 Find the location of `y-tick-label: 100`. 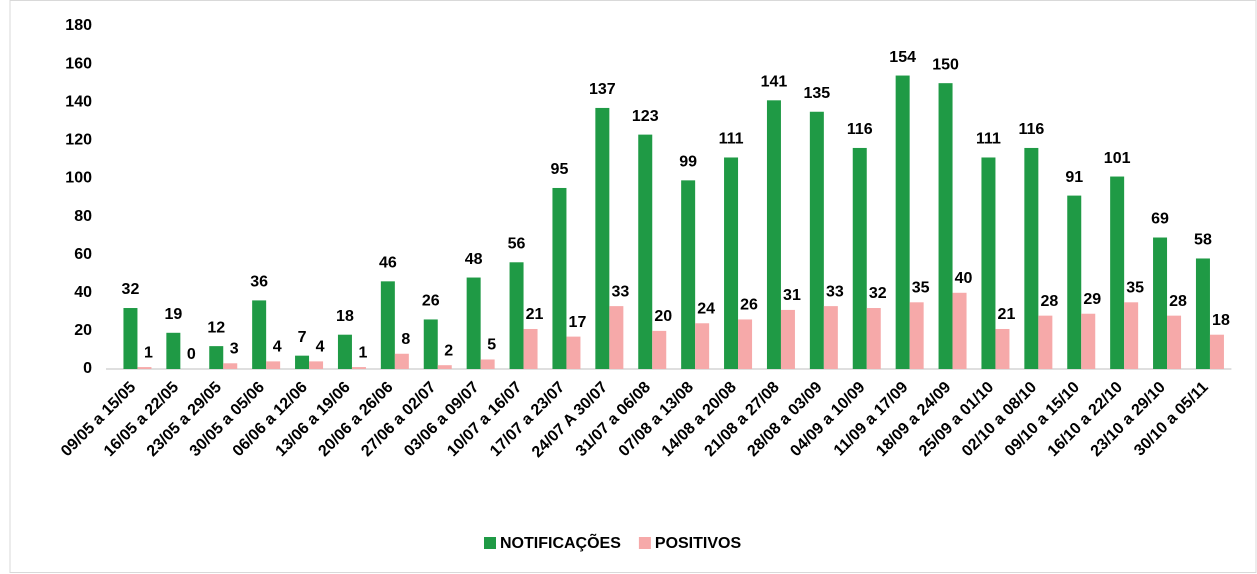

y-tick-label: 100 is located at coordinates (78, 178).